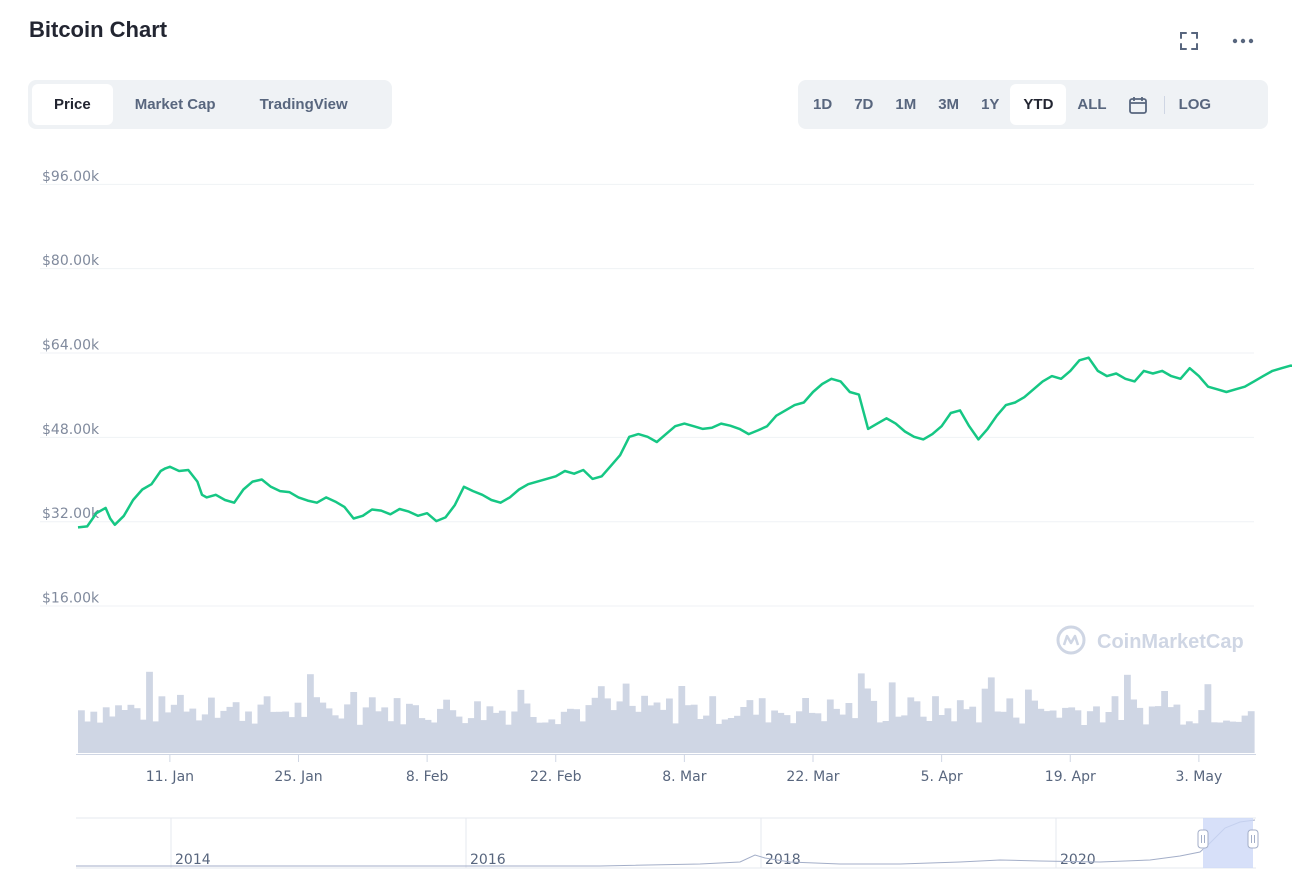  What do you see at coordinates (1195, 104) in the screenshot?
I see `log-scale-toggle: LOG` at bounding box center [1195, 104].